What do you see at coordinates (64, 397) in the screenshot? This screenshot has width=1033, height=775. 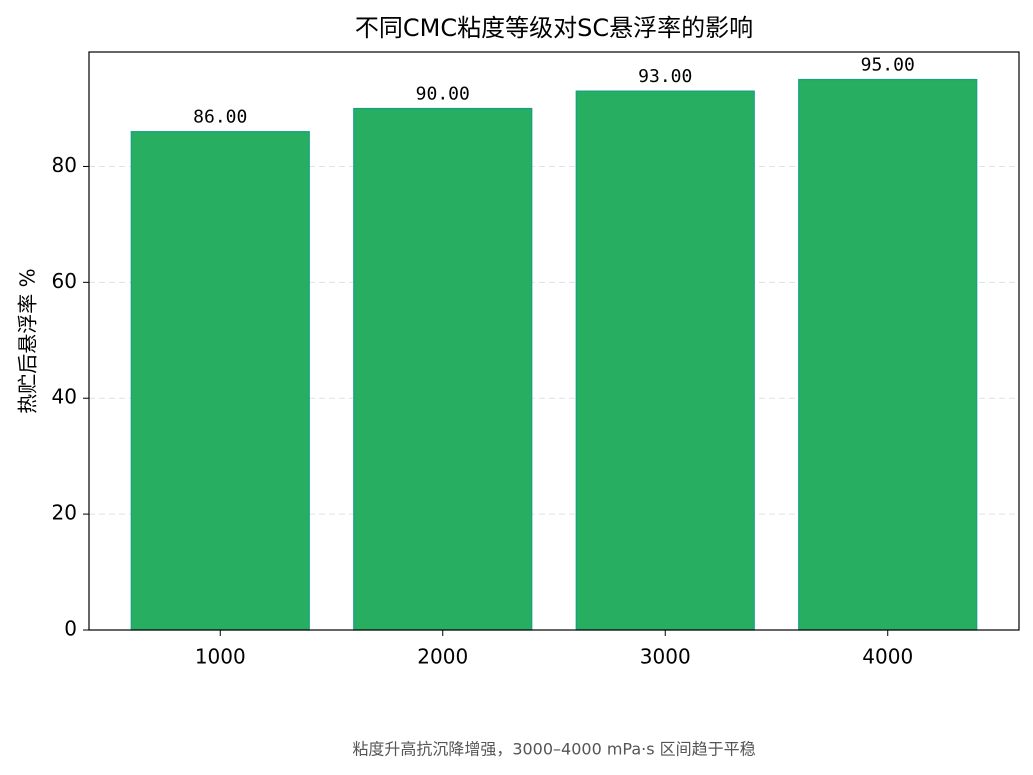 I see `y-tick-label: 40` at bounding box center [64, 397].